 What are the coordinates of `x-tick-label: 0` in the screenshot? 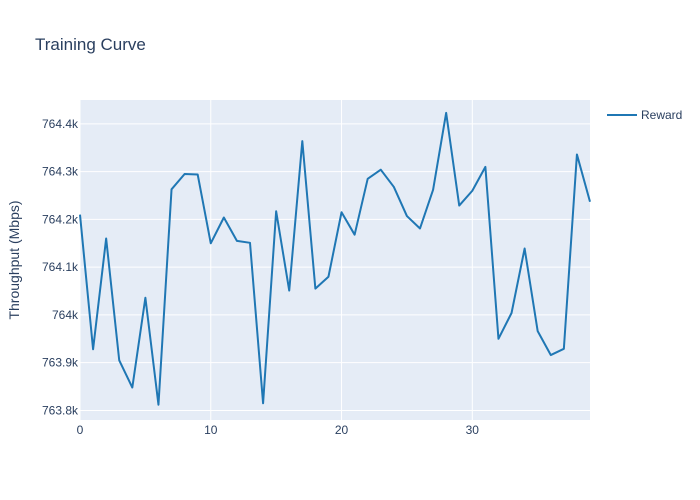 It's located at (80, 430).